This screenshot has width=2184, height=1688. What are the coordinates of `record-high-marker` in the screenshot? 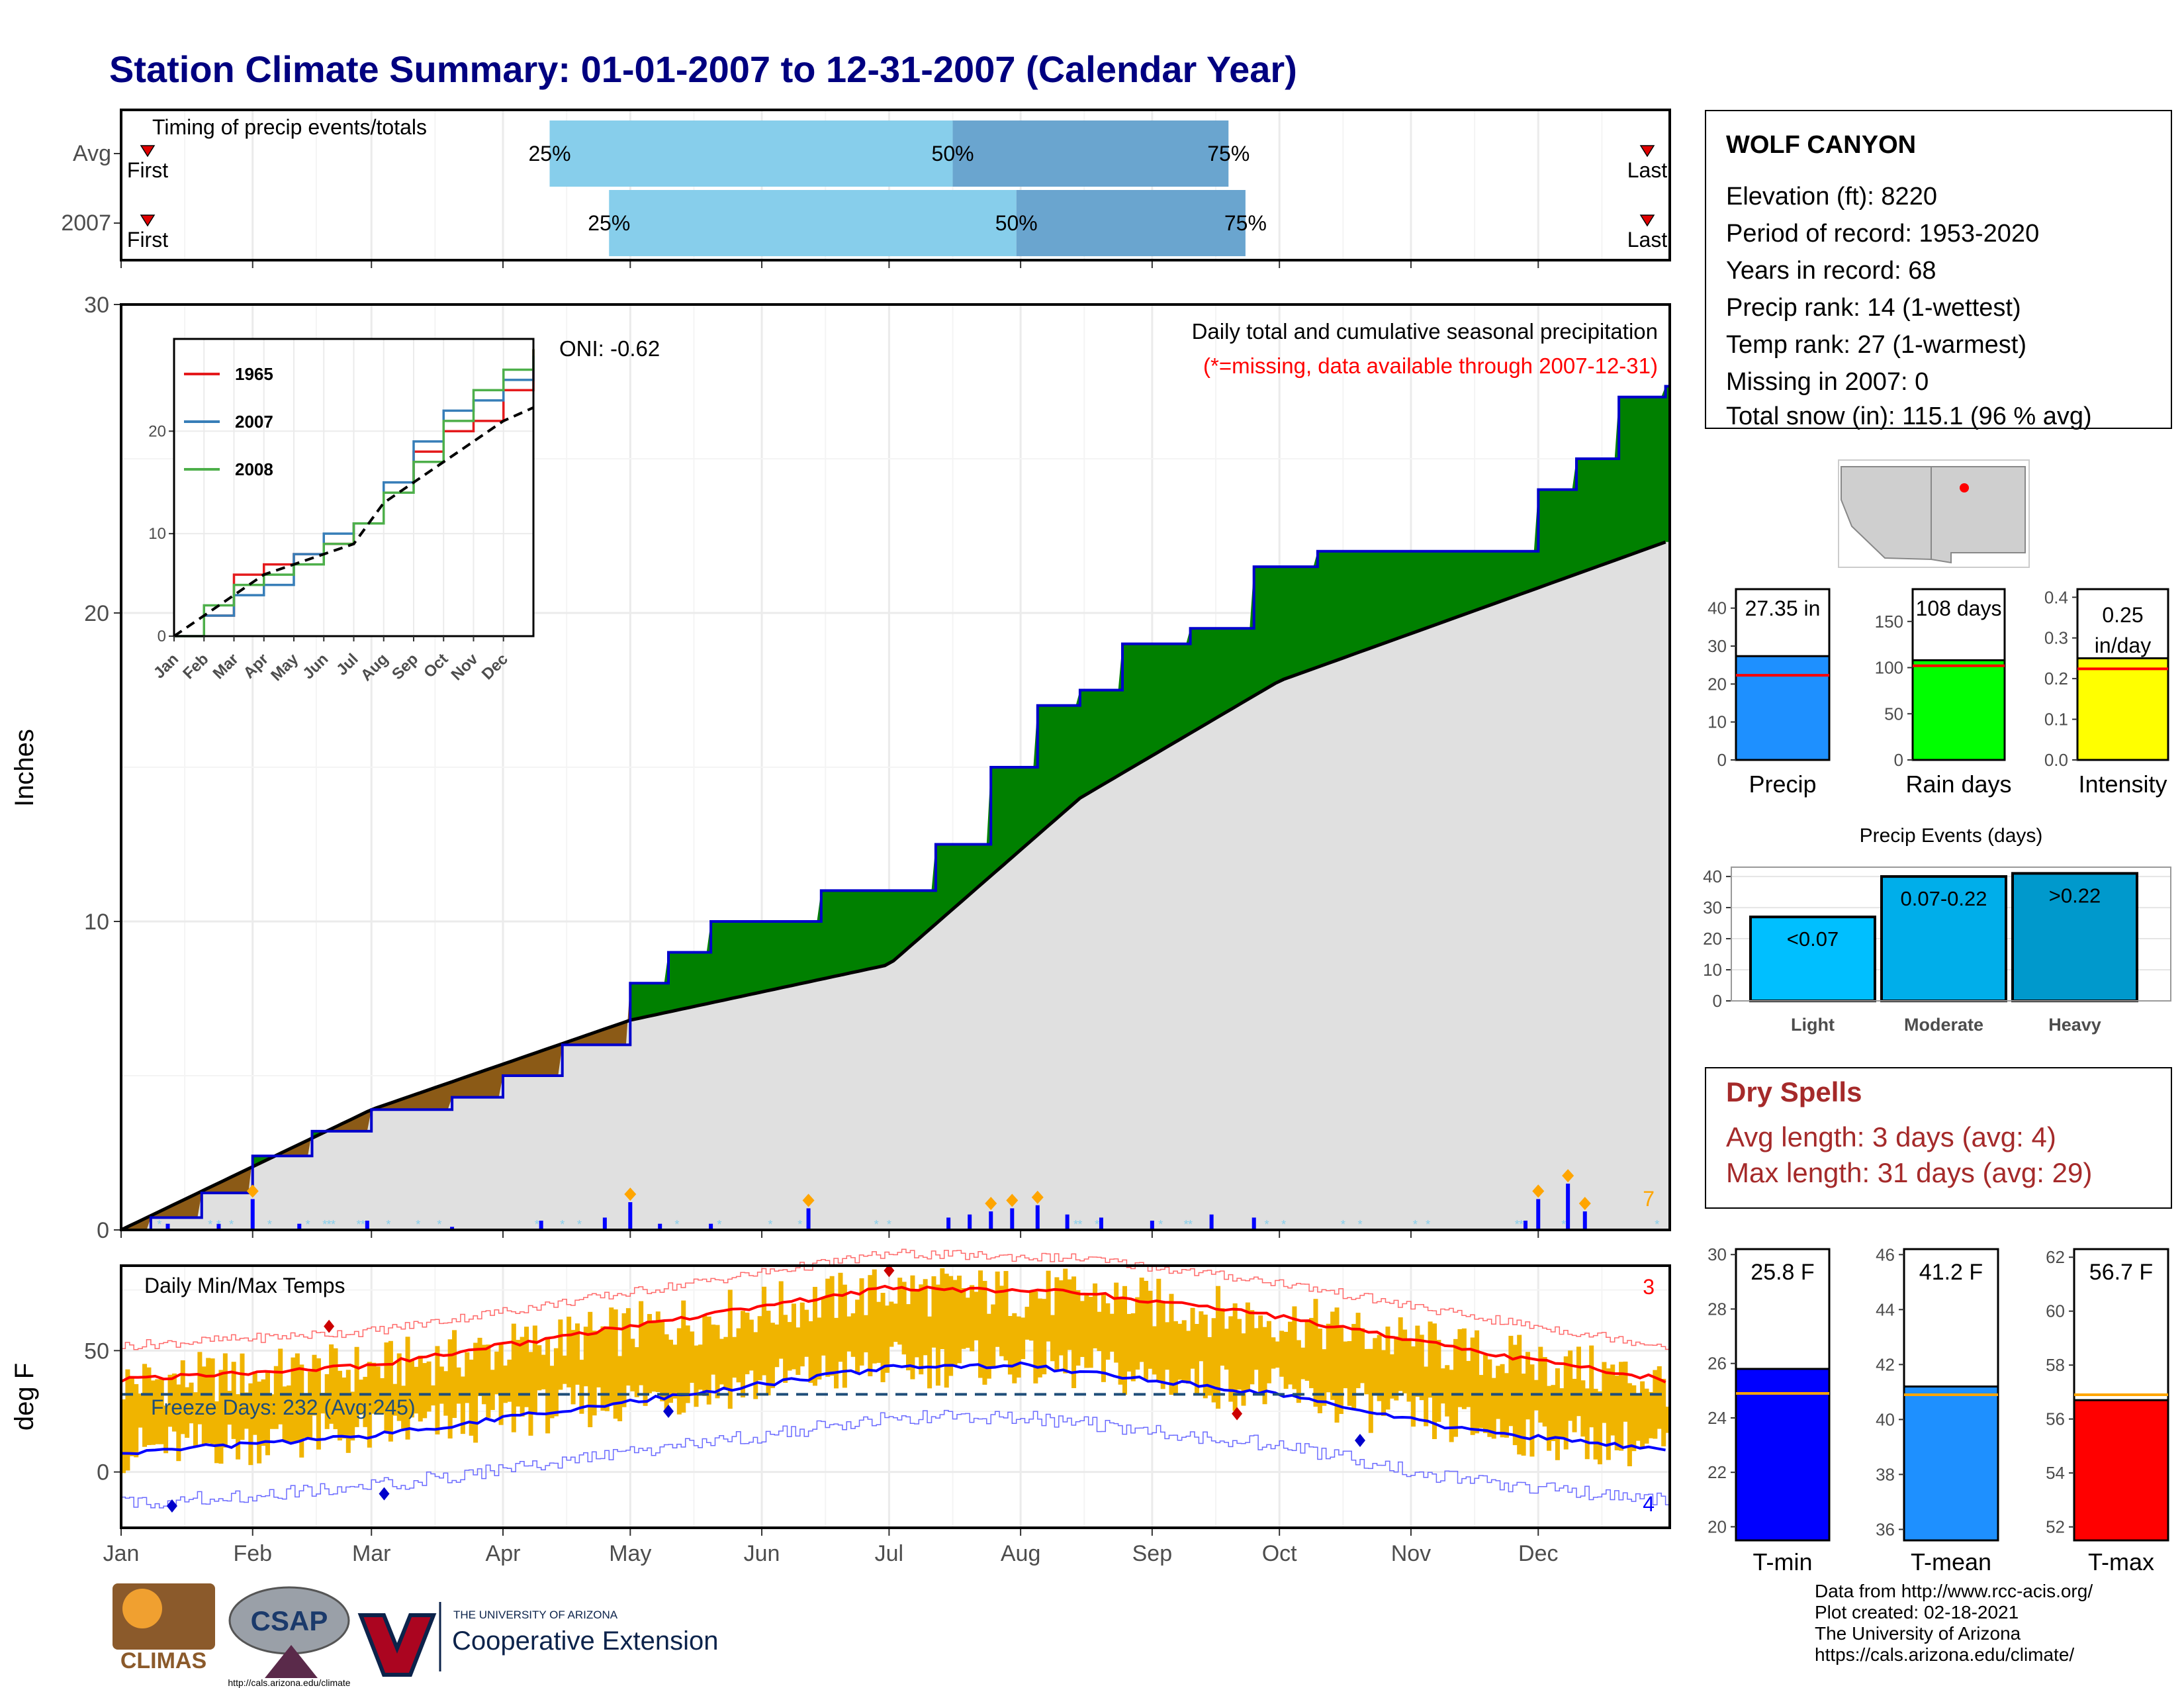 It's located at (329, 1326).